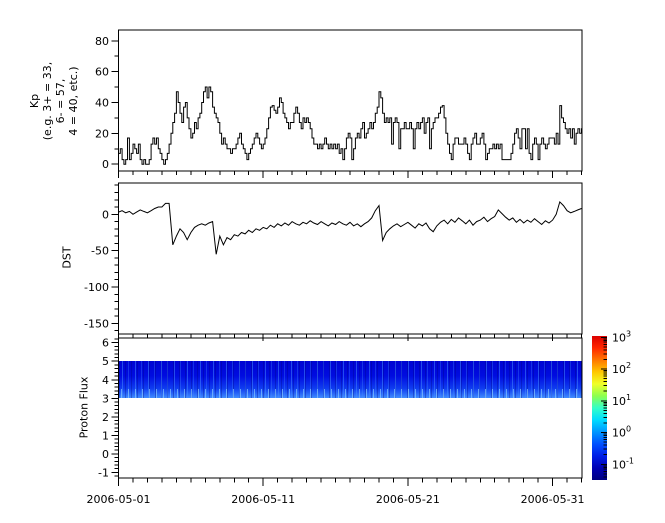 The height and width of the screenshot is (523, 665). I want to click on colorbar-tick-label: 10⁻¹, so click(623, 463).